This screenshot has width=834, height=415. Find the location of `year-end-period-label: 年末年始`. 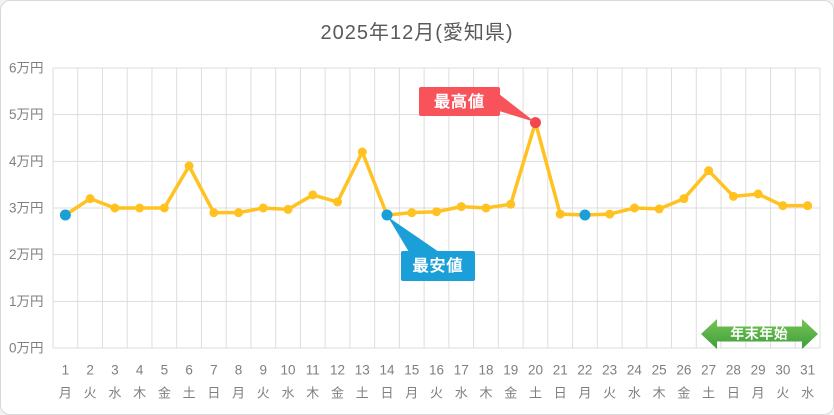

year-end-period-label: 年末年始 is located at coordinates (760, 334).